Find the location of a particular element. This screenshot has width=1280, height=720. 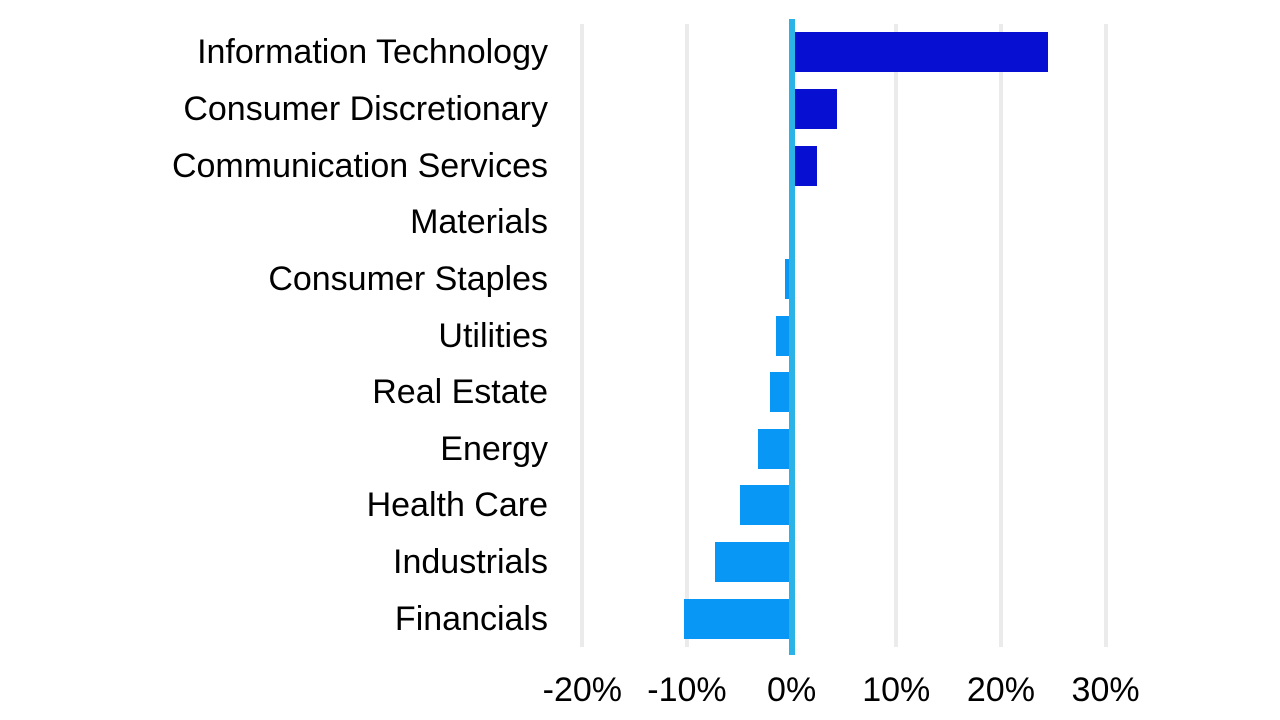

bar-real-estate is located at coordinates (780, 392).